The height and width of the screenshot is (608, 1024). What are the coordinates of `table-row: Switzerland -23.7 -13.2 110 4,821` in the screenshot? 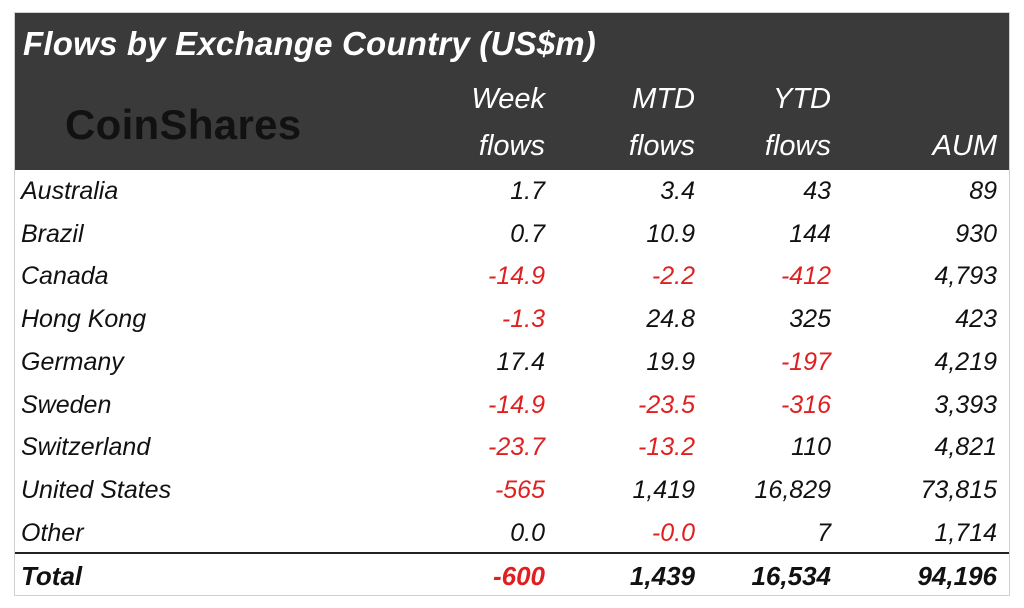 It's located at (512, 447).